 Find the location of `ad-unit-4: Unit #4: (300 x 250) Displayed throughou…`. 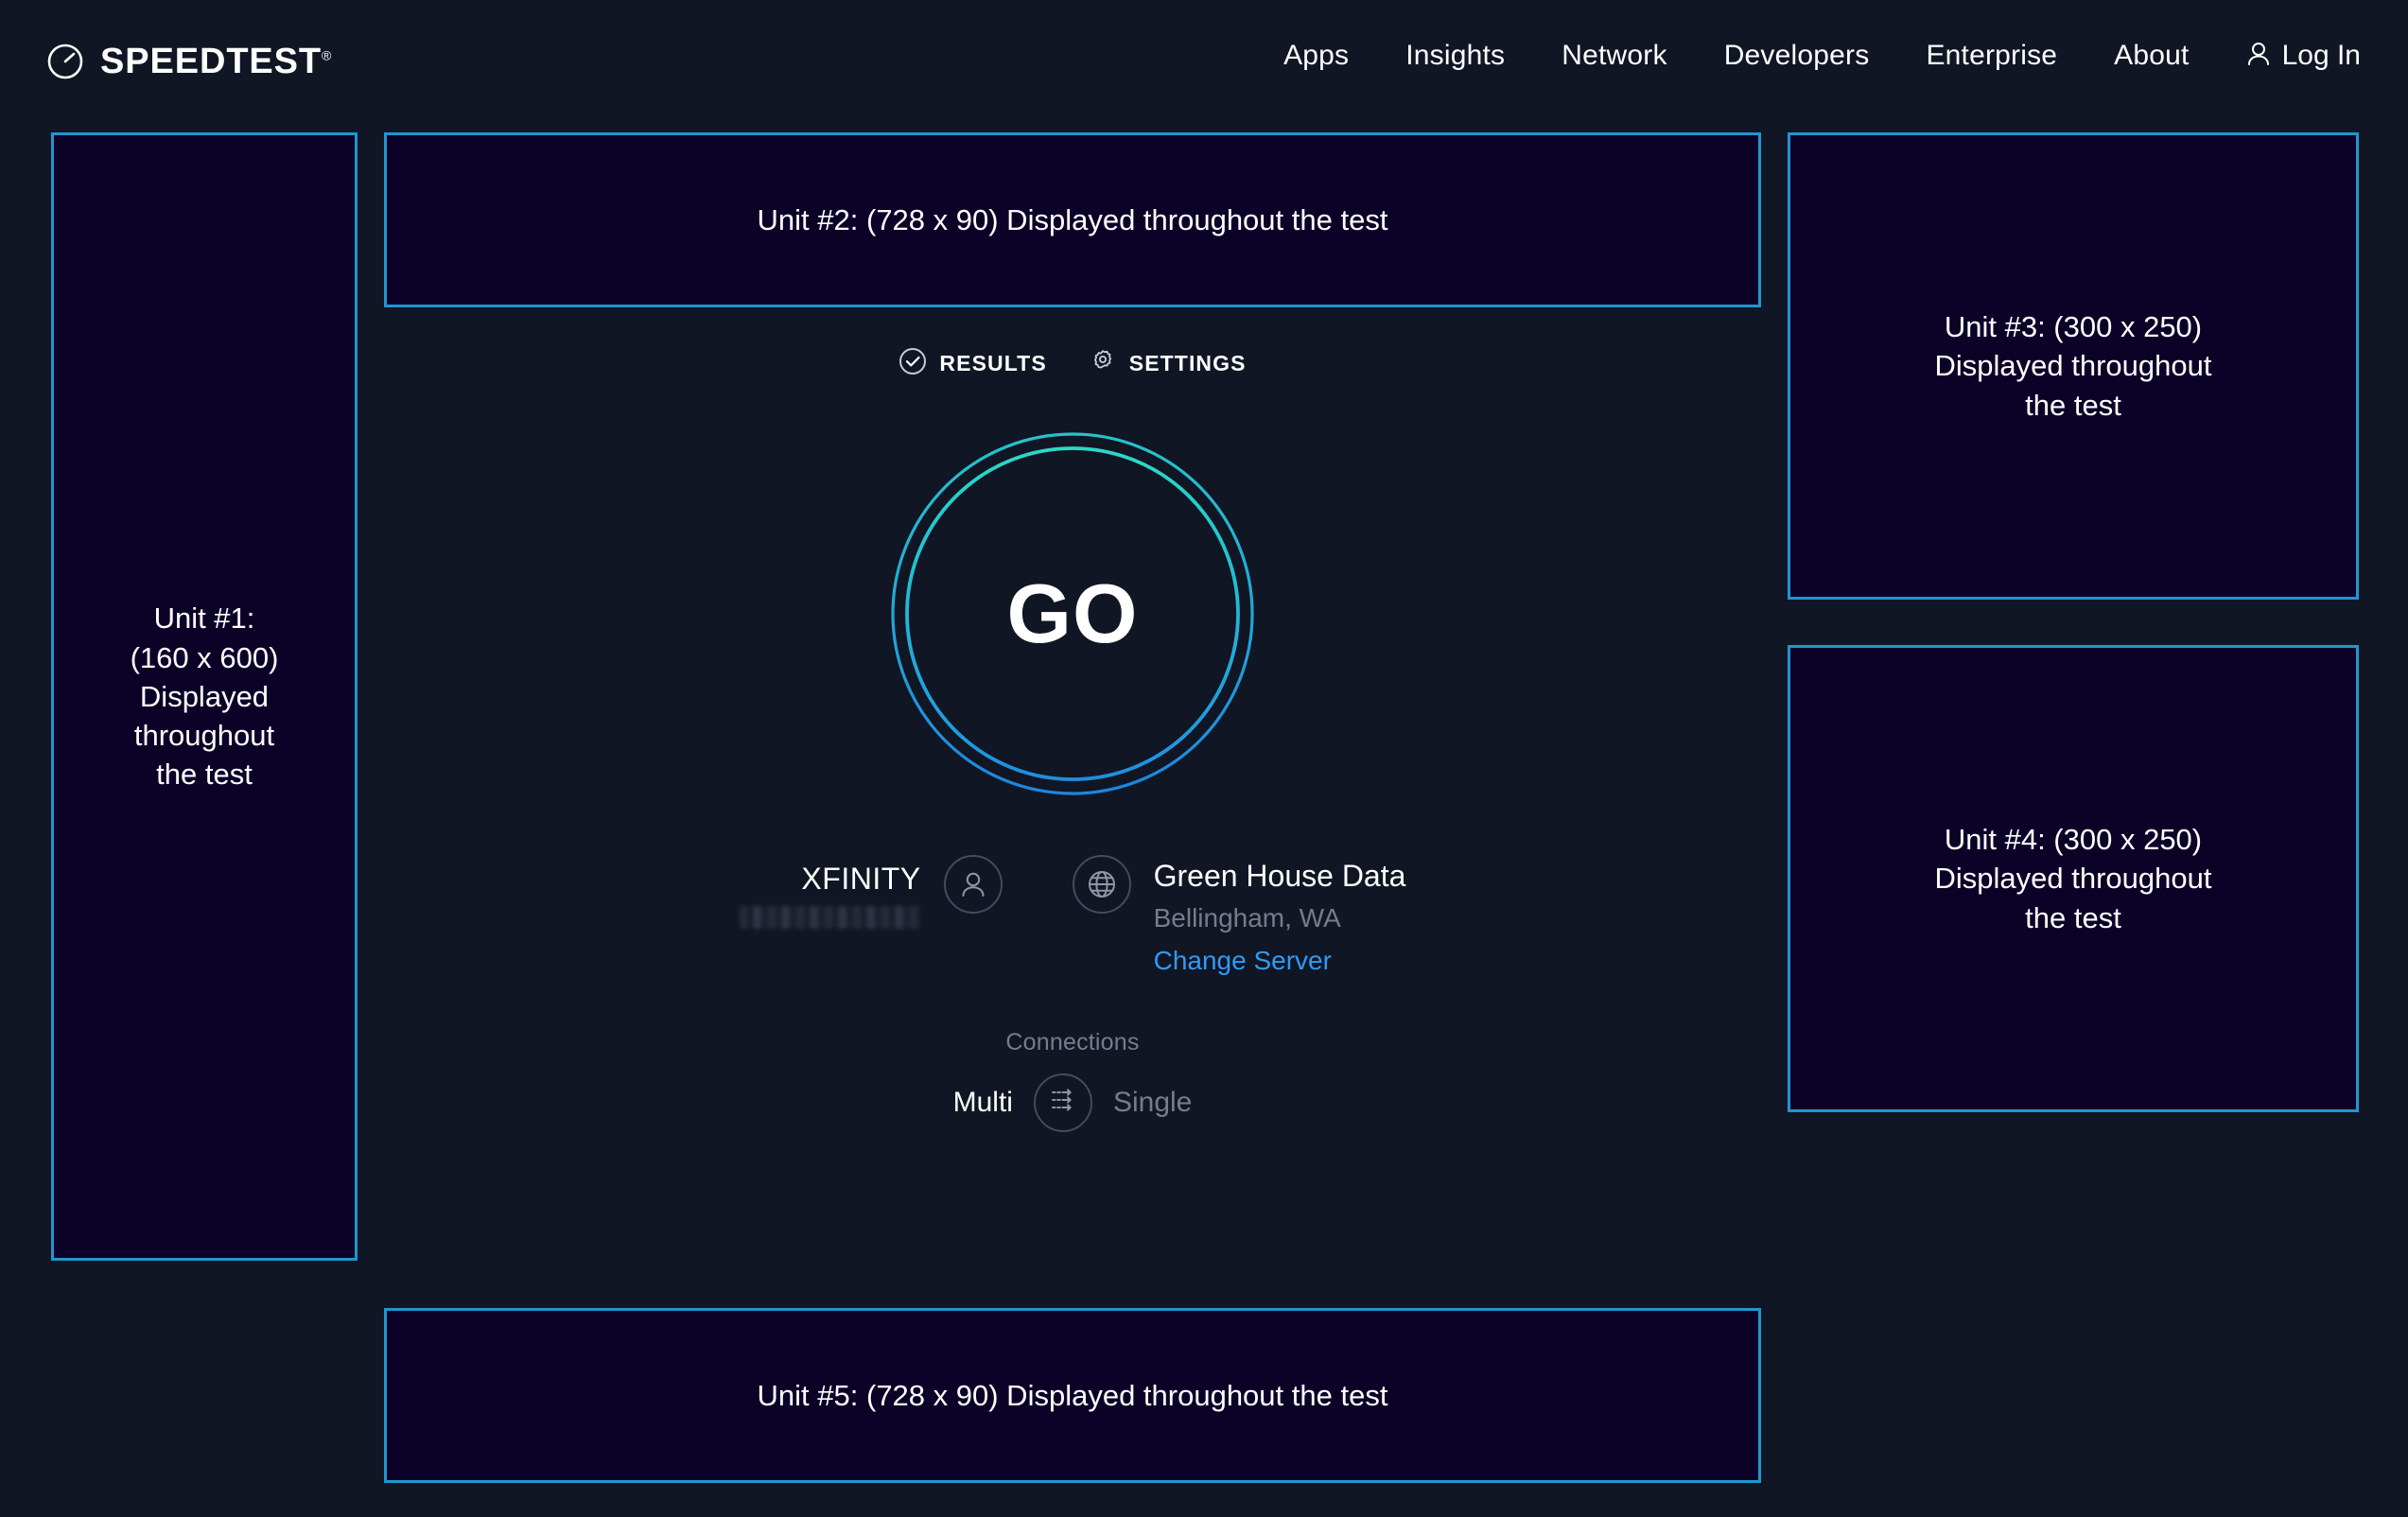

ad-unit-4: Unit #4: (300 x 250) Displayed throughou… is located at coordinates (2073, 878).